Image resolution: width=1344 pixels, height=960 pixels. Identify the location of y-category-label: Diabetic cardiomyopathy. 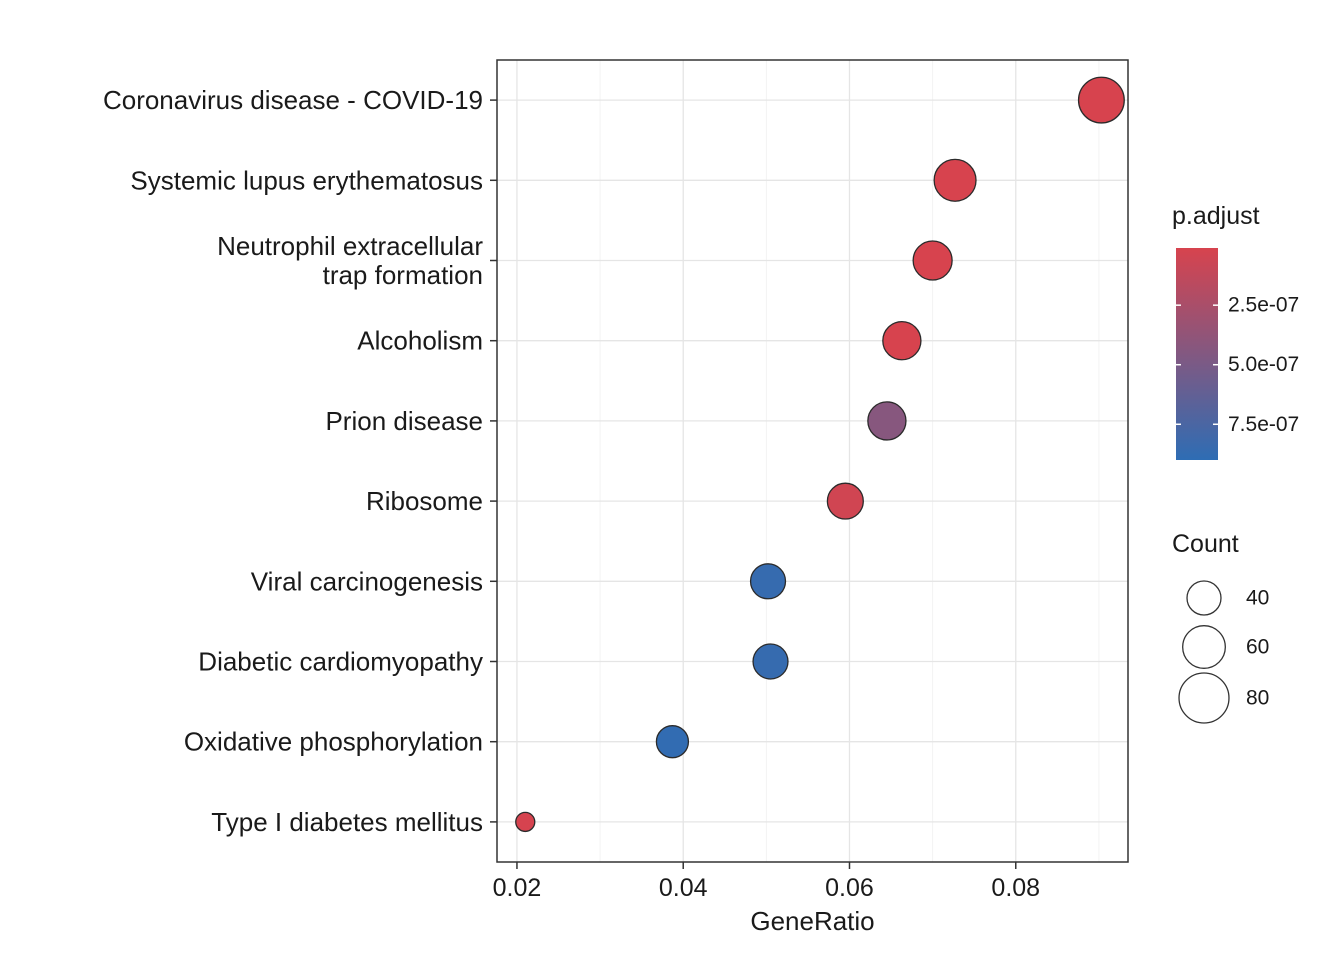
(340, 662).